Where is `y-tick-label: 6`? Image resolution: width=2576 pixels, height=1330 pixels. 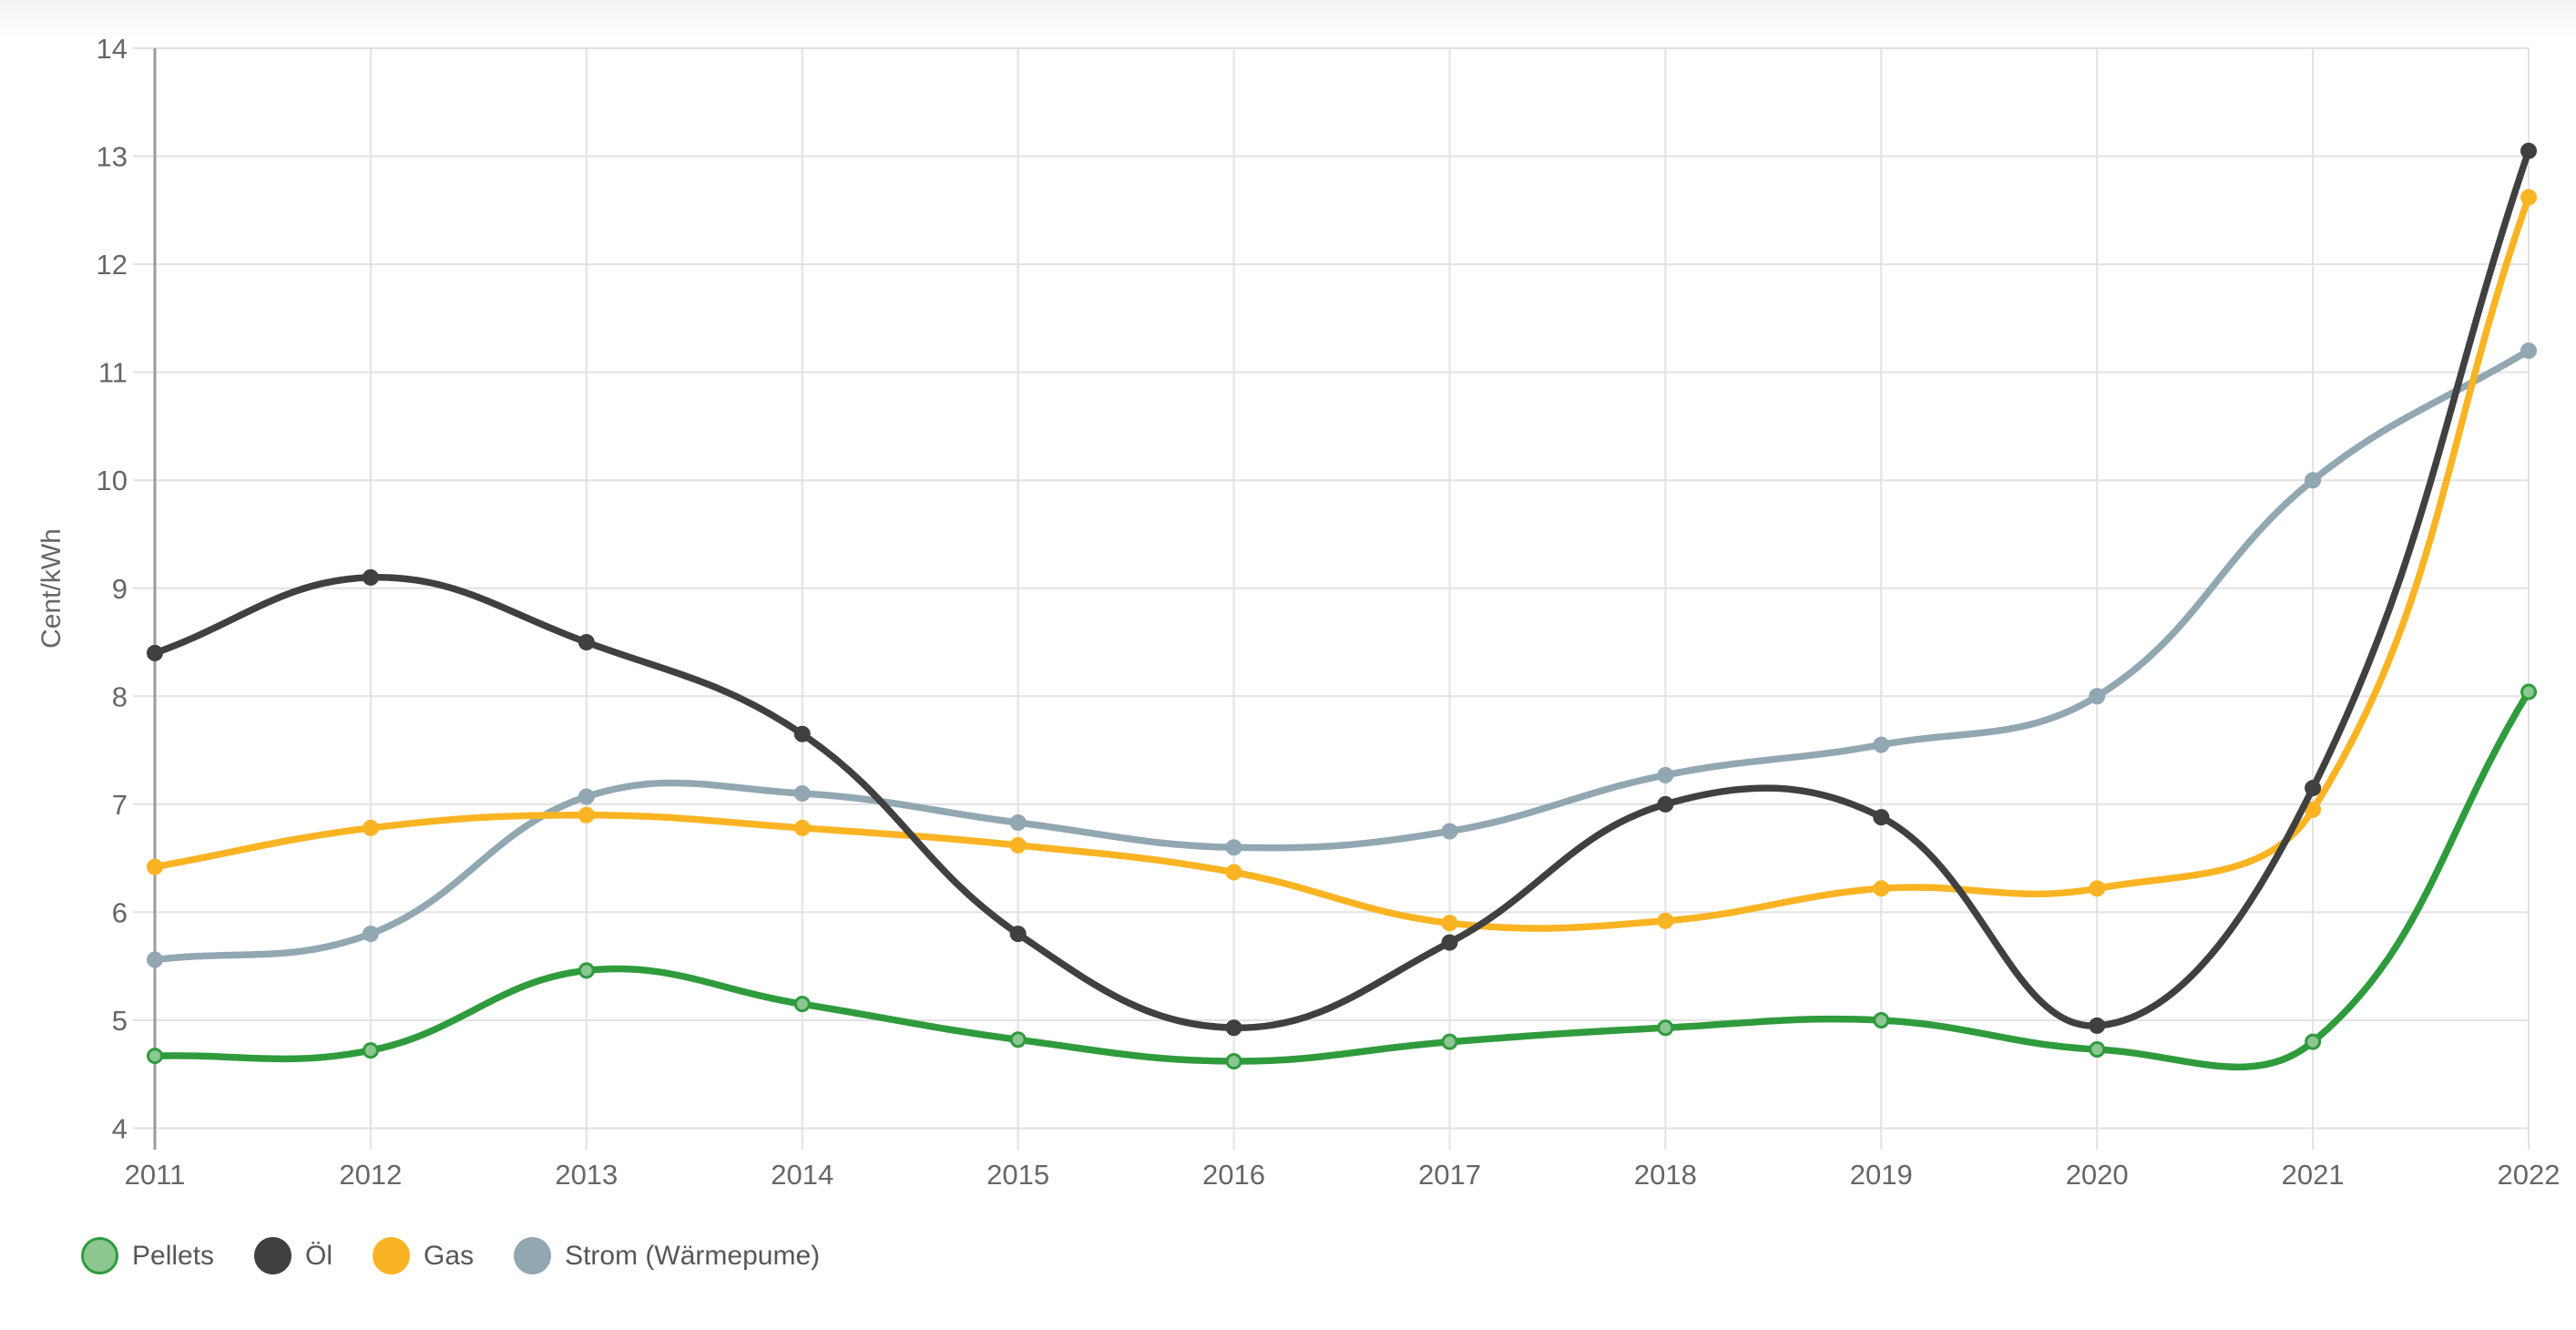 y-tick-label: 6 is located at coordinates (120, 912).